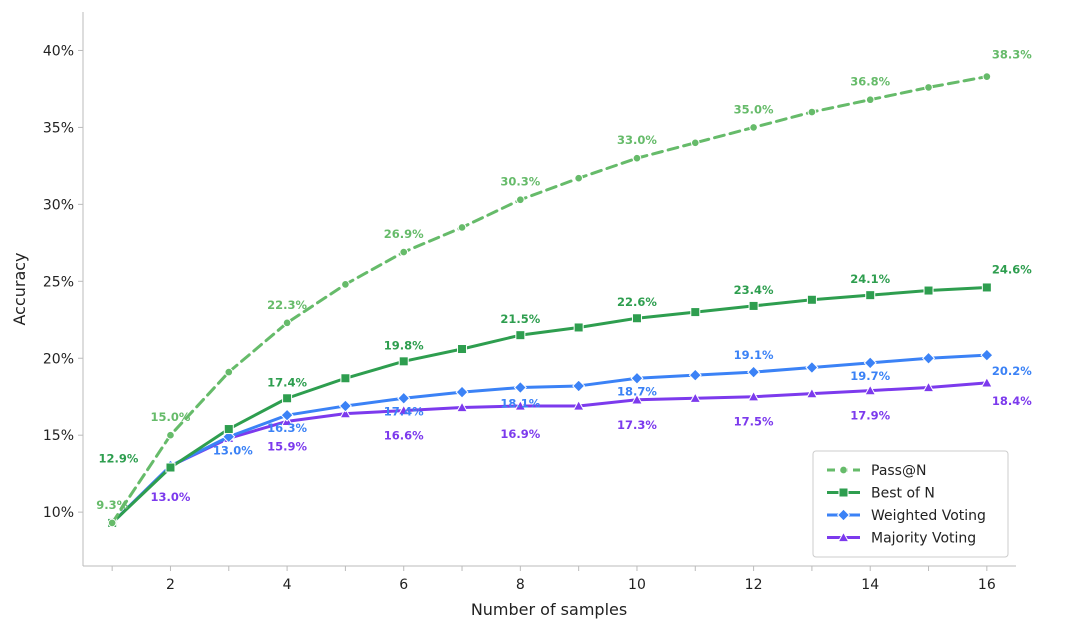  Describe the element at coordinates (754, 290) in the screenshot. I see `data-label: 23.4%` at that location.